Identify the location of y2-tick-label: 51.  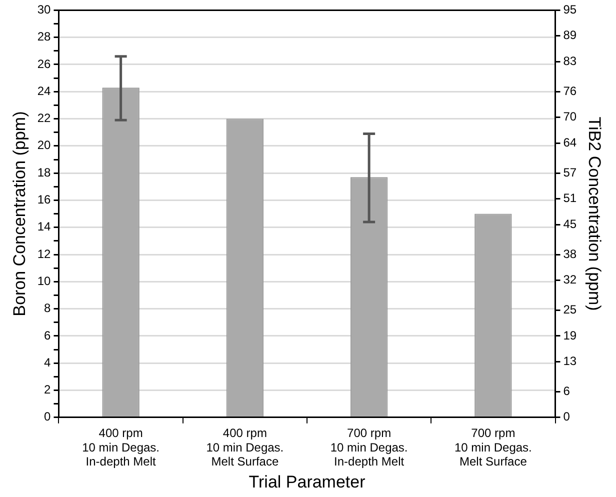
(570, 198).